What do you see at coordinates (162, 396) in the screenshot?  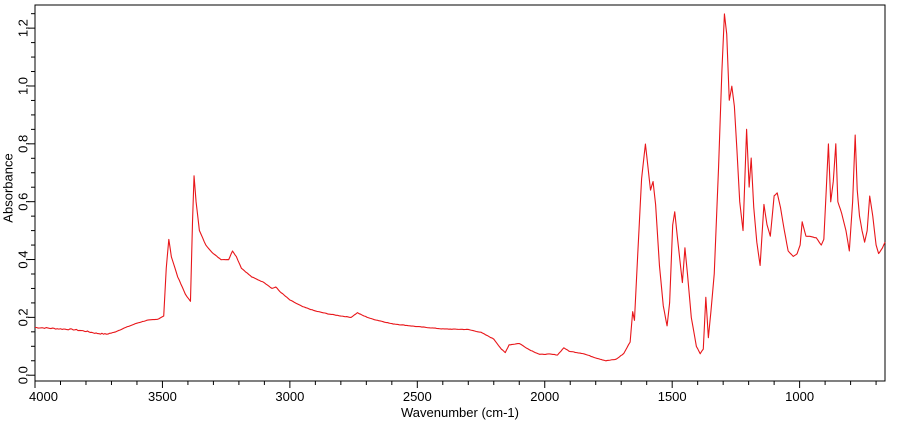 I see `x-tick-label: 3500` at bounding box center [162, 396].